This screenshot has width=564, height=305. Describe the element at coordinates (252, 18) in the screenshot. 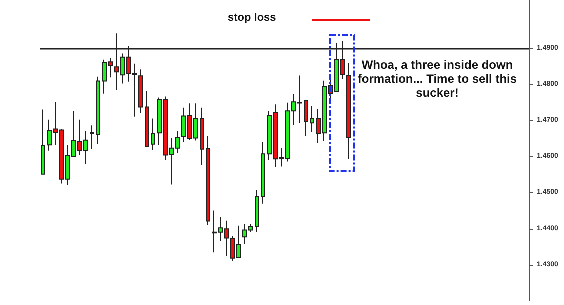

I see `annotation: stop loss` at that location.